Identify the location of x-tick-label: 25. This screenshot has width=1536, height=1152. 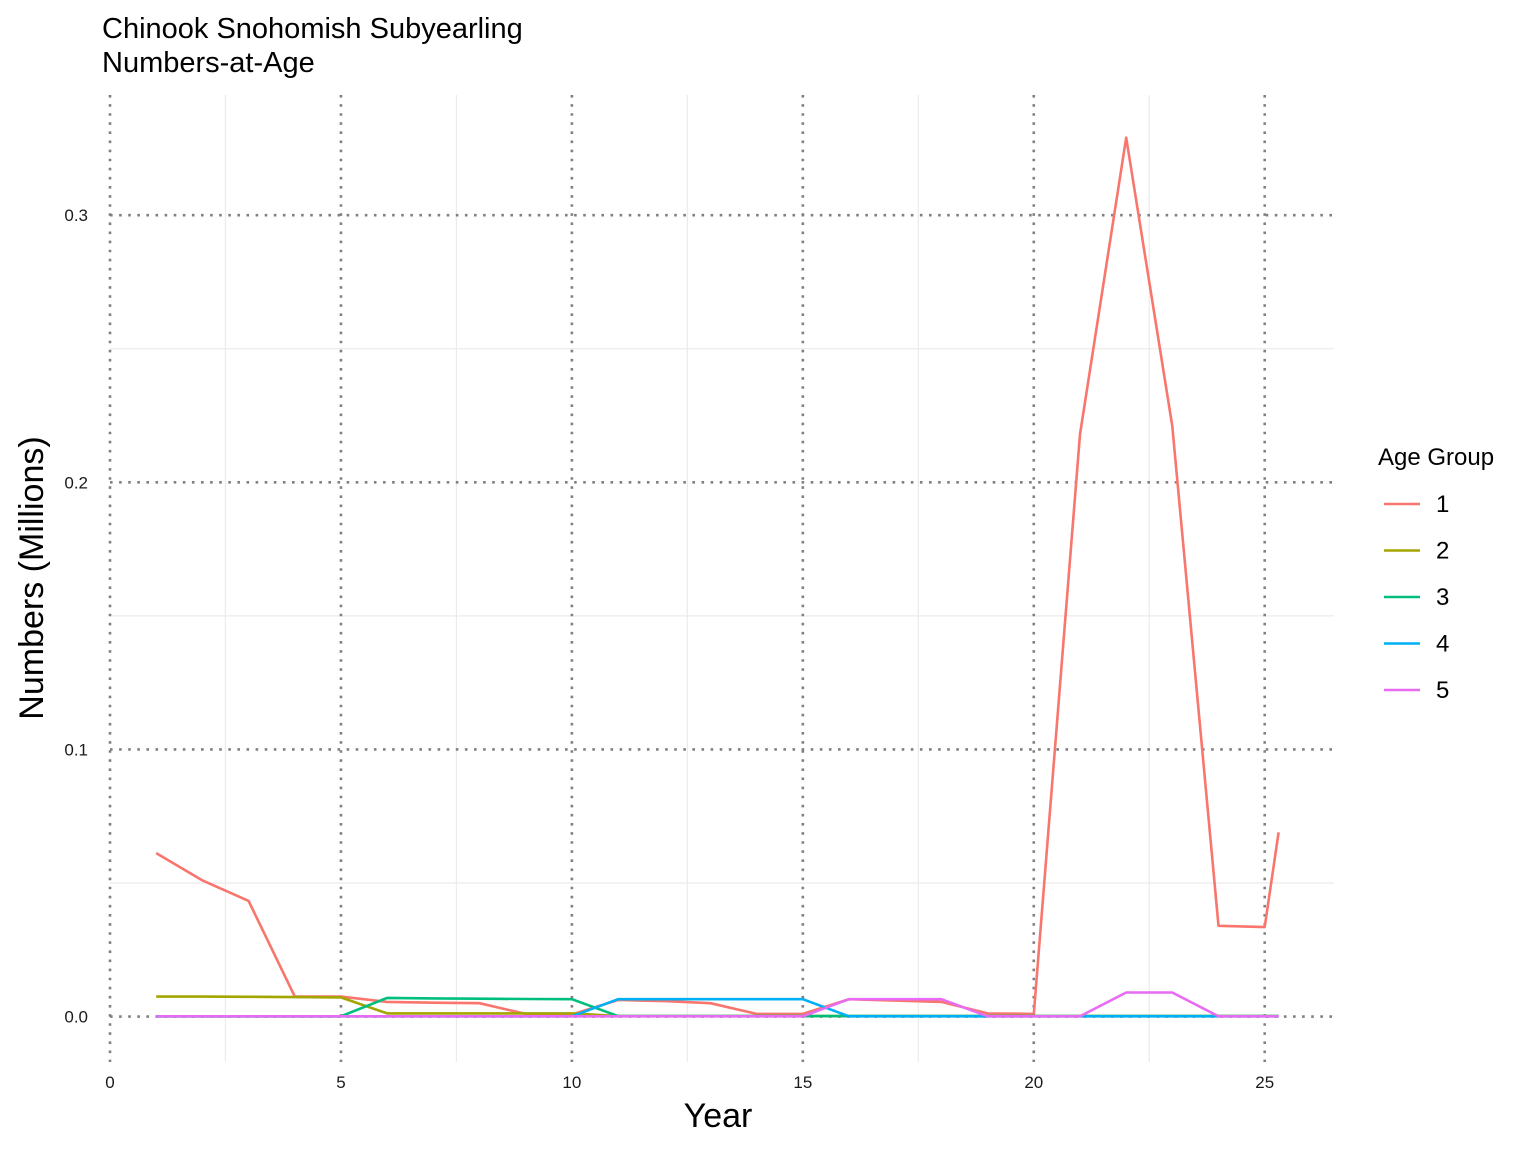
(1264, 1082).